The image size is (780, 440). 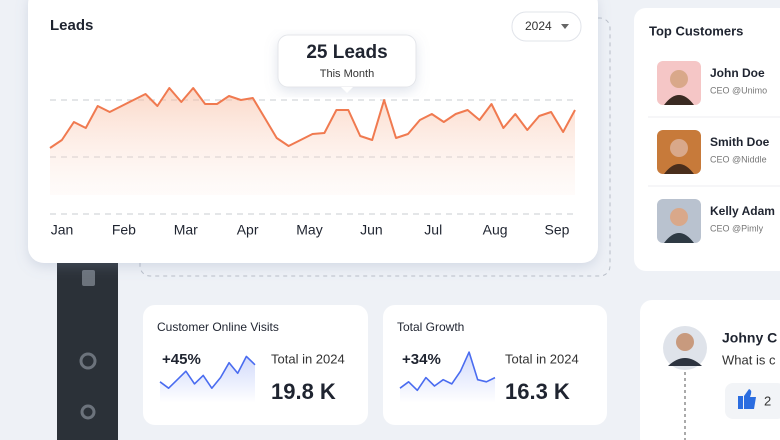 What do you see at coordinates (88, 412) in the screenshot?
I see `award-icon` at bounding box center [88, 412].